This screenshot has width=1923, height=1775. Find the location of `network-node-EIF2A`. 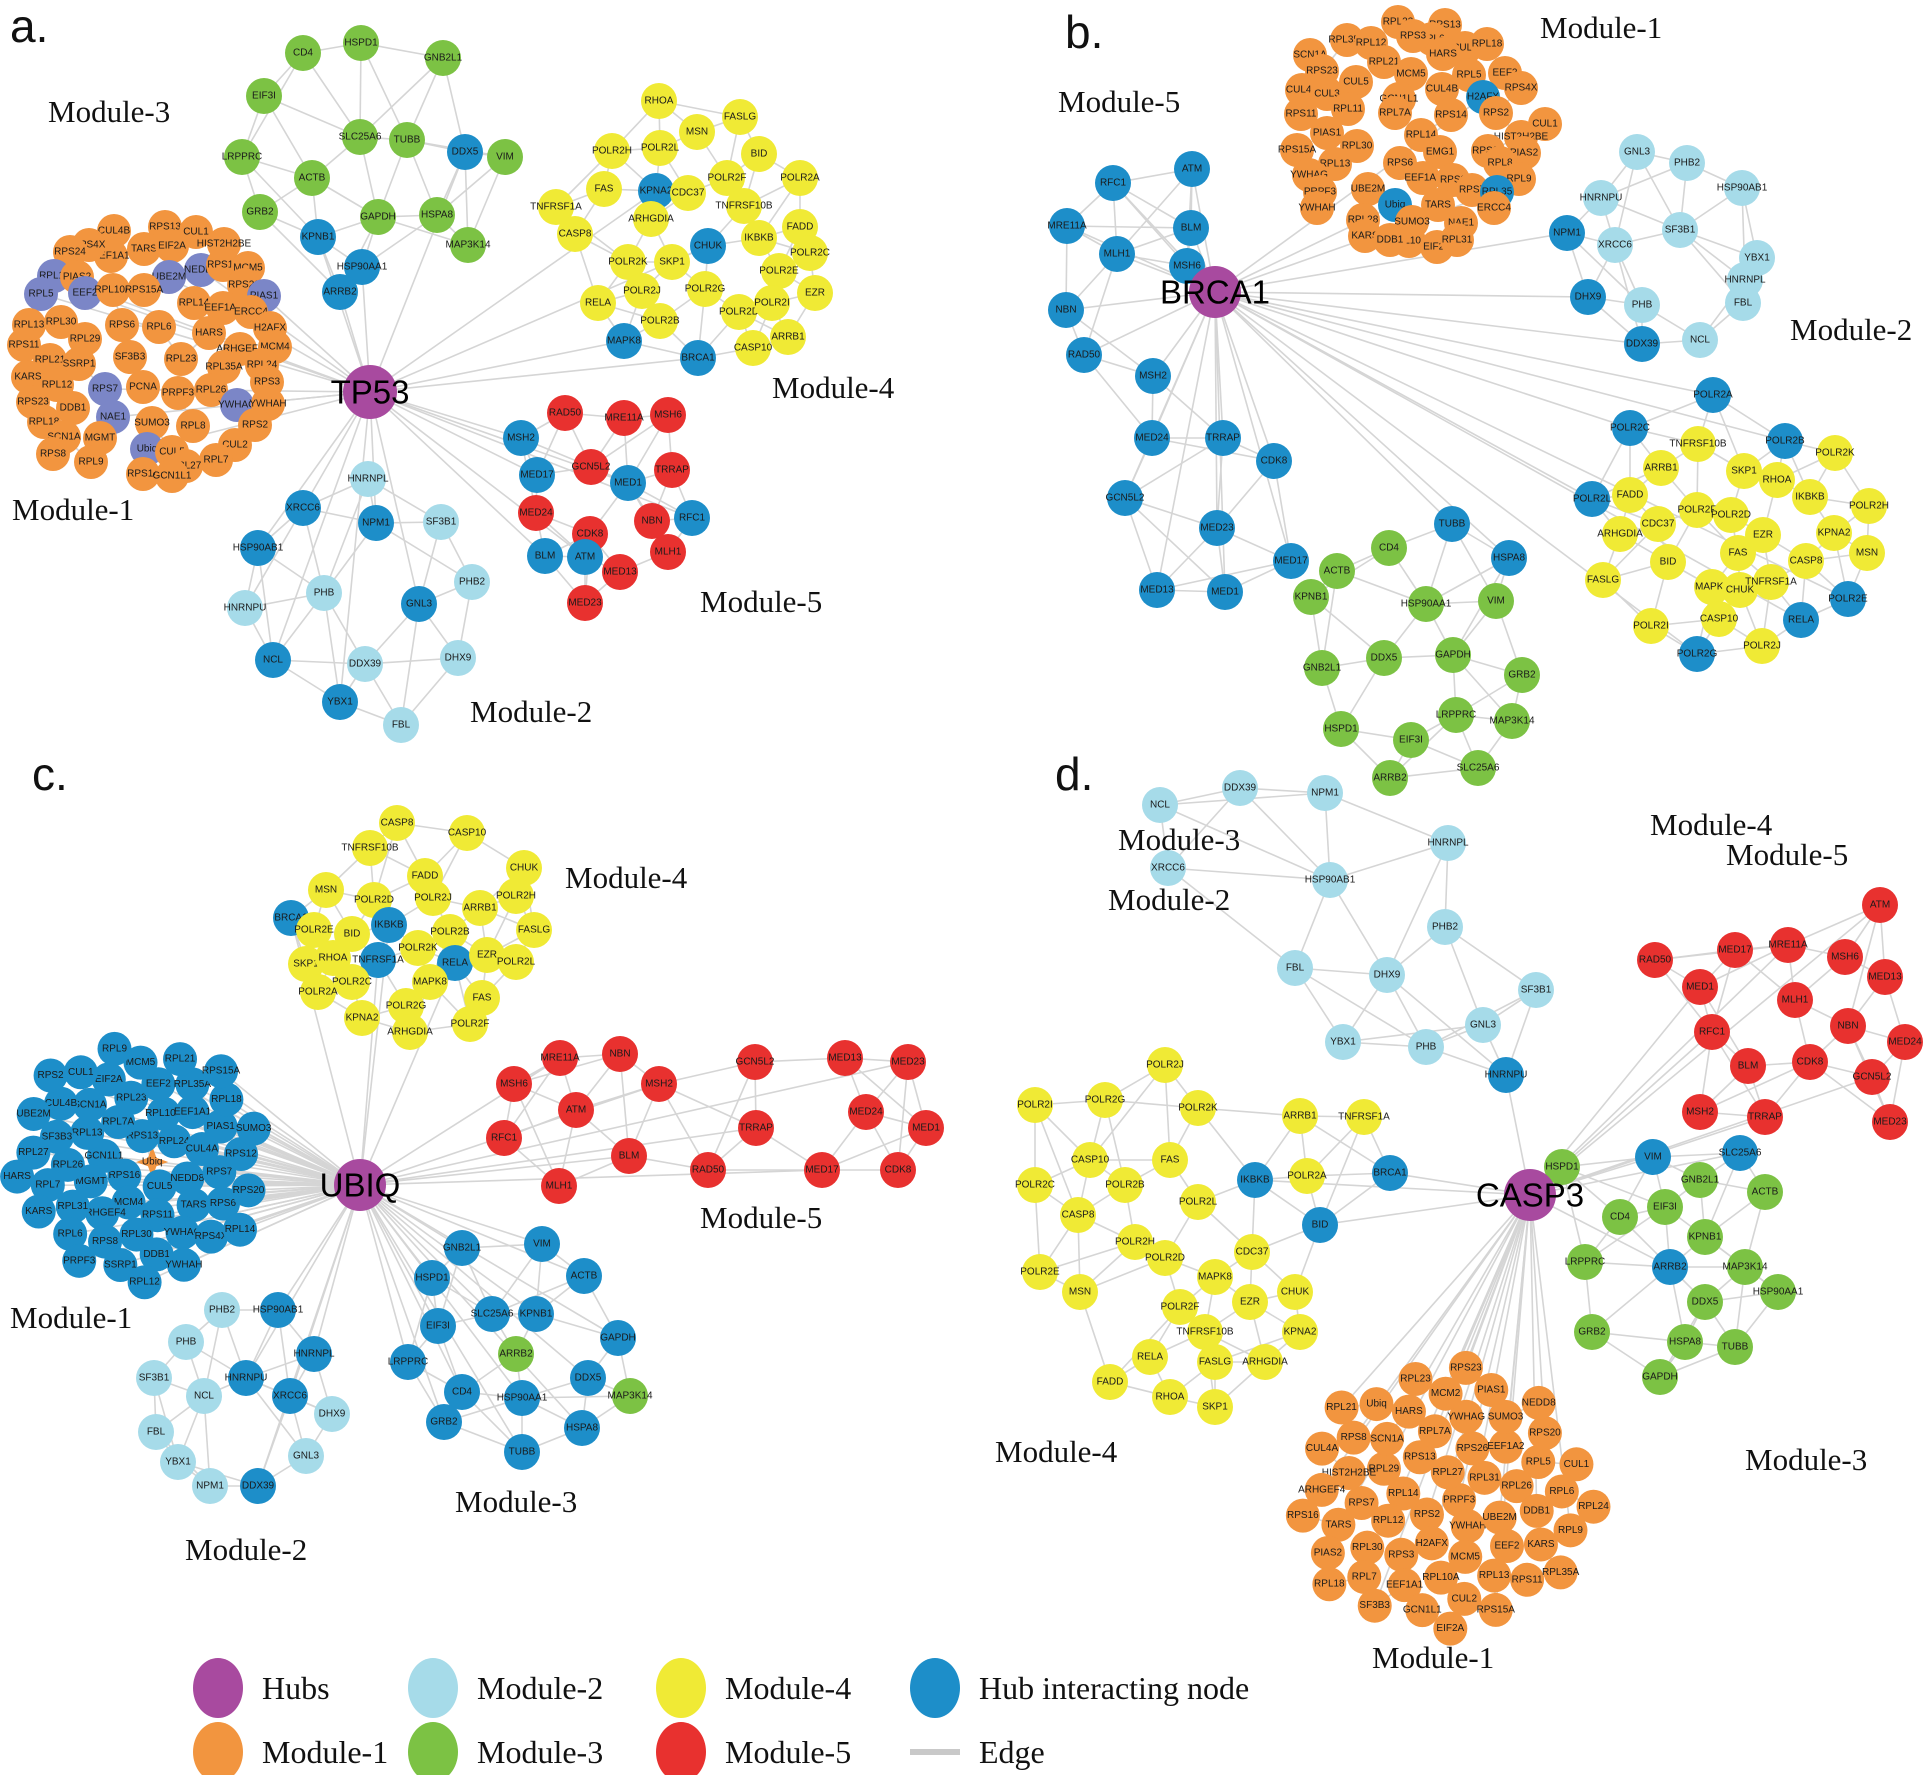

network-node-EIF2A is located at coordinates (1450, 1628).